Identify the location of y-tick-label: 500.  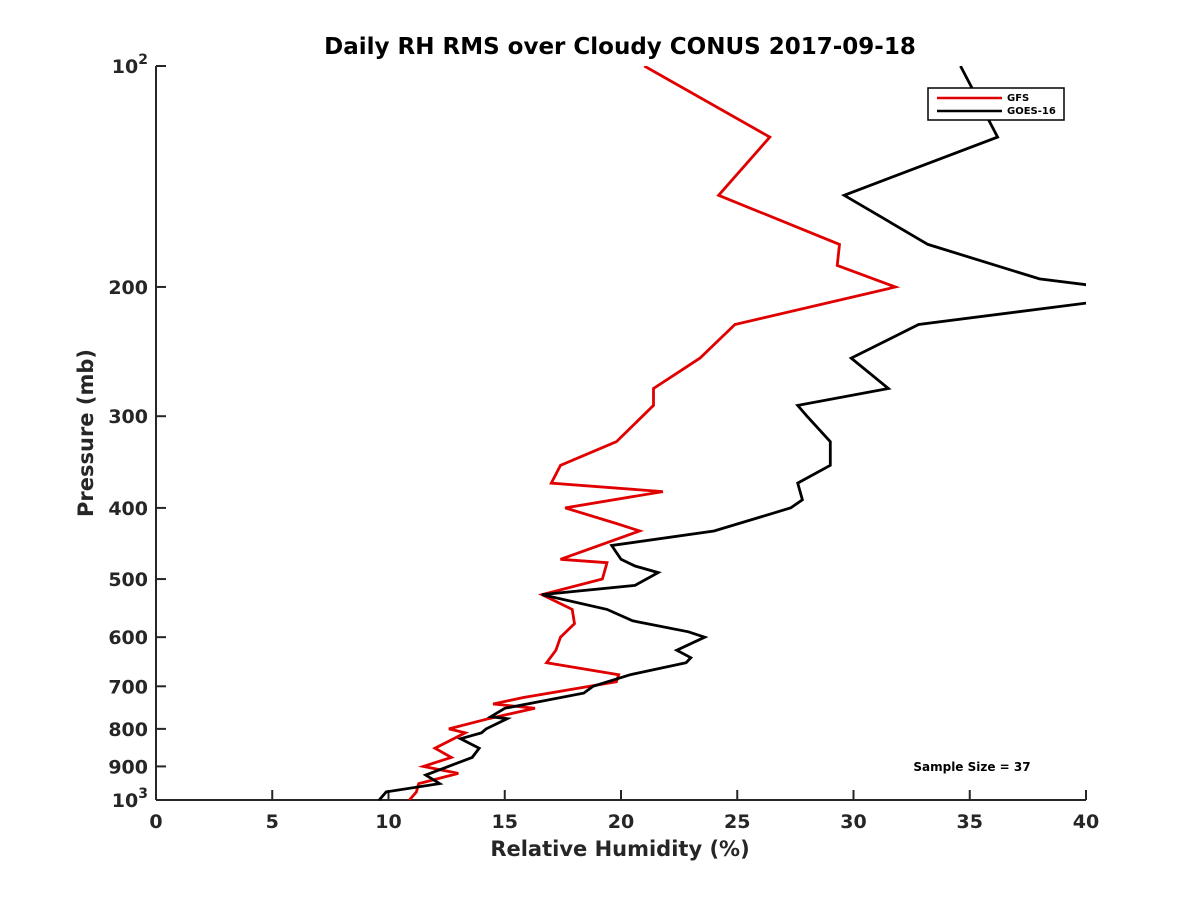
(128, 580).